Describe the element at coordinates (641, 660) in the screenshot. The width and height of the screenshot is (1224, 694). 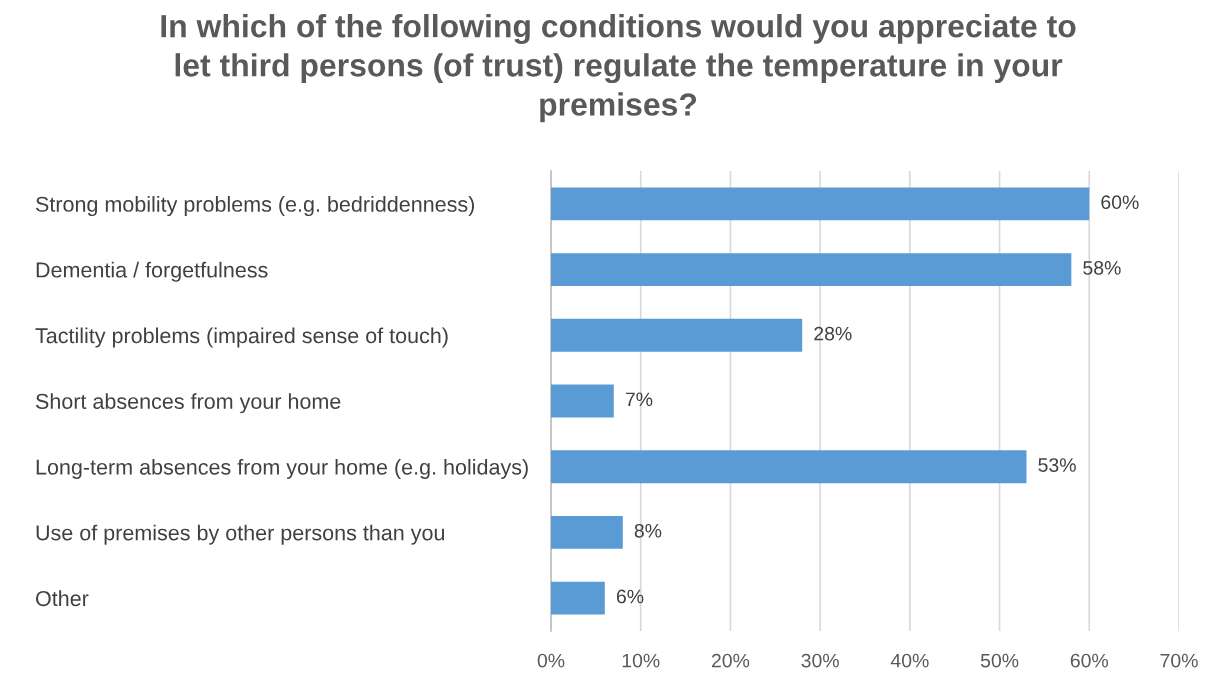
I see `x-tick-label: 10%` at that location.